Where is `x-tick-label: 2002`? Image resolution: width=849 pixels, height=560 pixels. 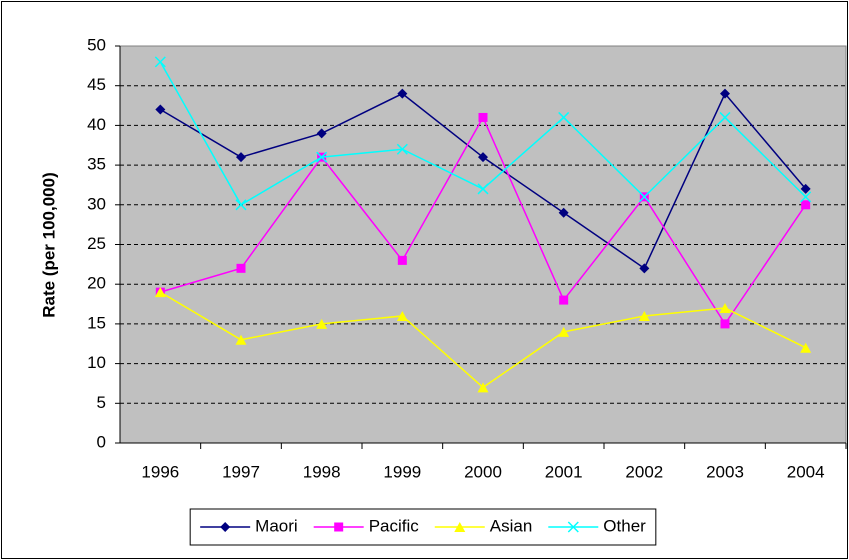
x-tick-label: 2002 is located at coordinates (644, 471).